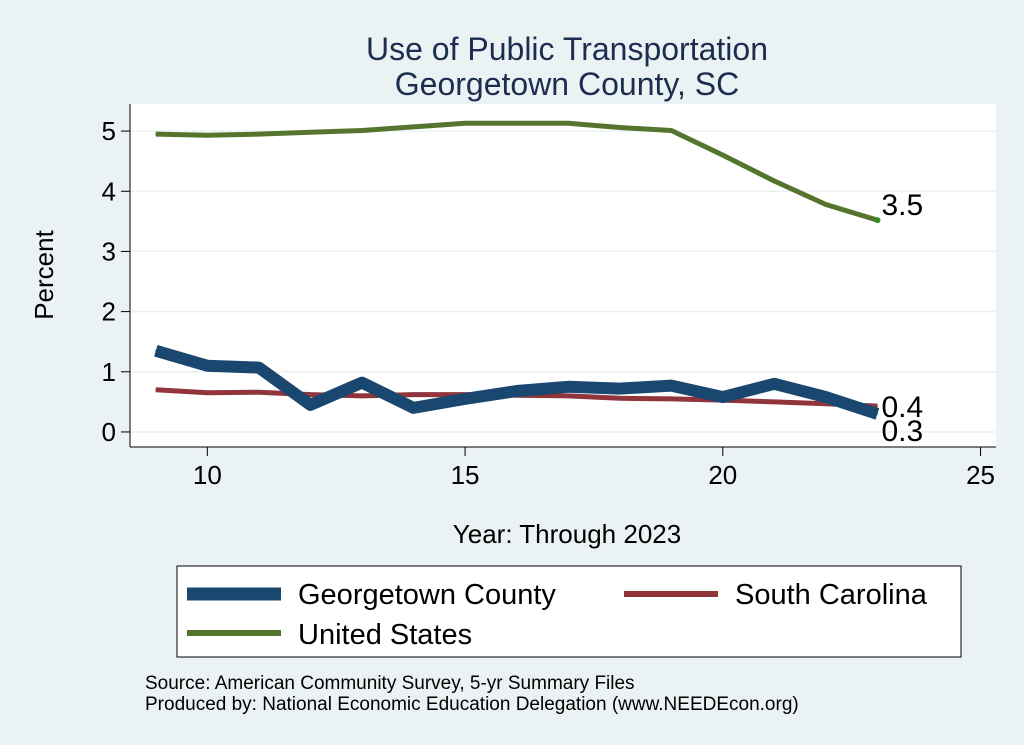 Image resolution: width=1024 pixels, height=745 pixels. What do you see at coordinates (109, 251) in the screenshot?
I see `y-tick-label-3: 3` at bounding box center [109, 251].